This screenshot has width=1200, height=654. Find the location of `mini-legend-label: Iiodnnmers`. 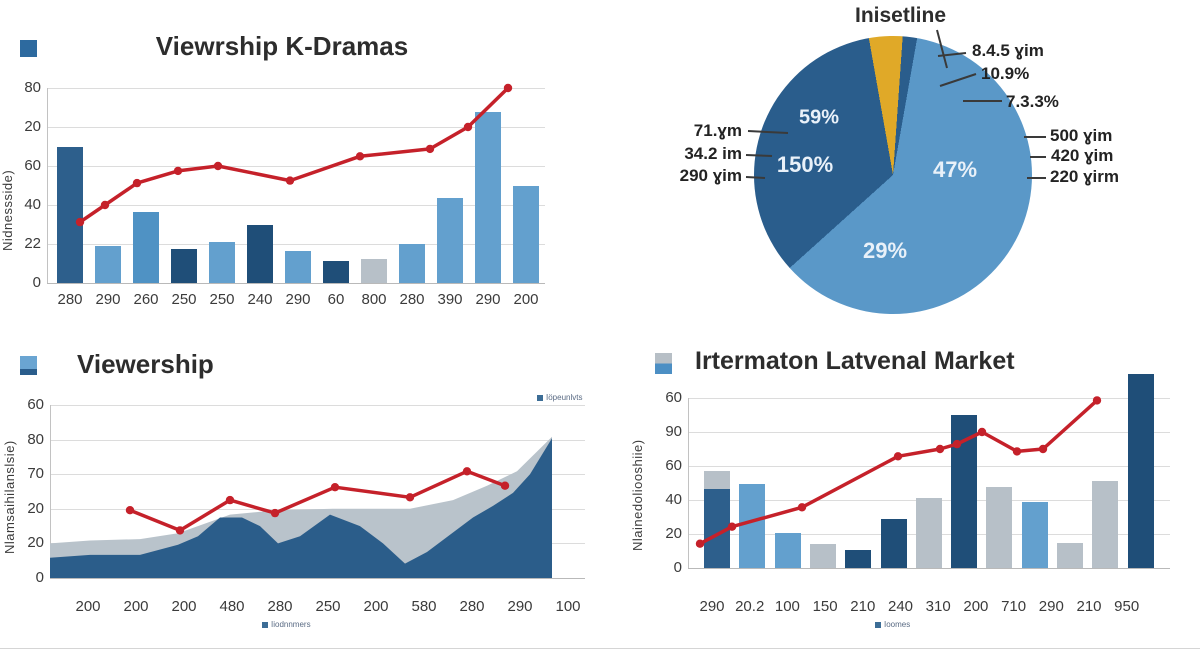

mini-legend-label: Iiodnnmers is located at coordinates (291, 624).